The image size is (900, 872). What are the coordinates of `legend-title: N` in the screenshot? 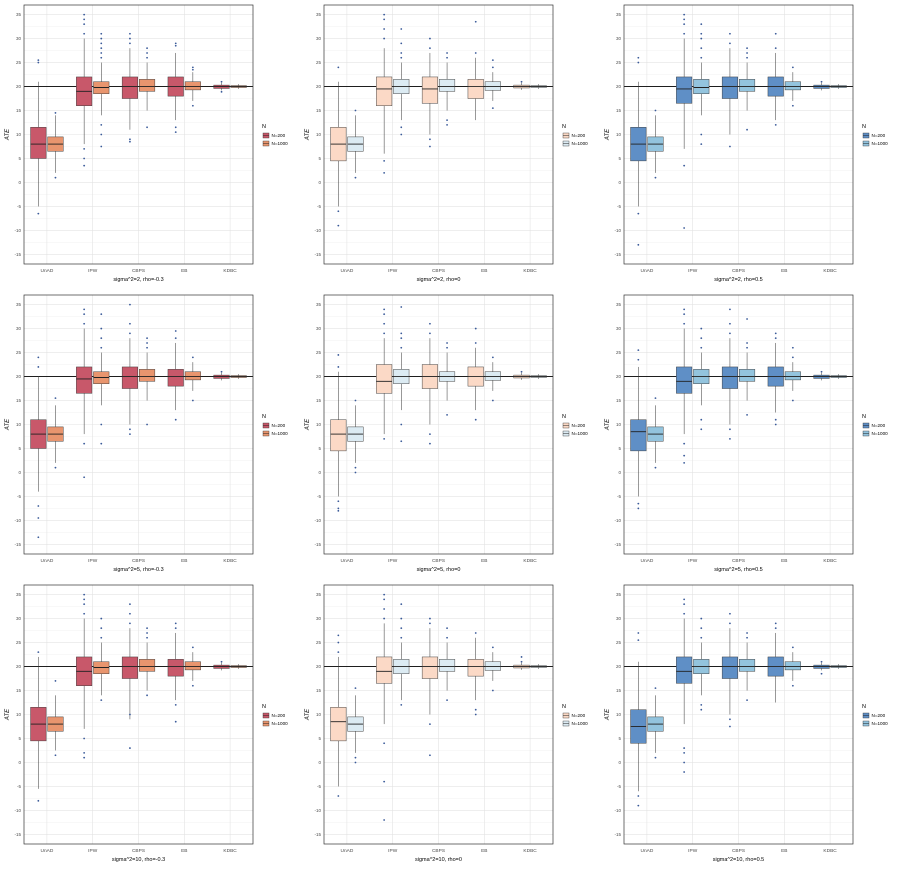 It's located at (864, 707).